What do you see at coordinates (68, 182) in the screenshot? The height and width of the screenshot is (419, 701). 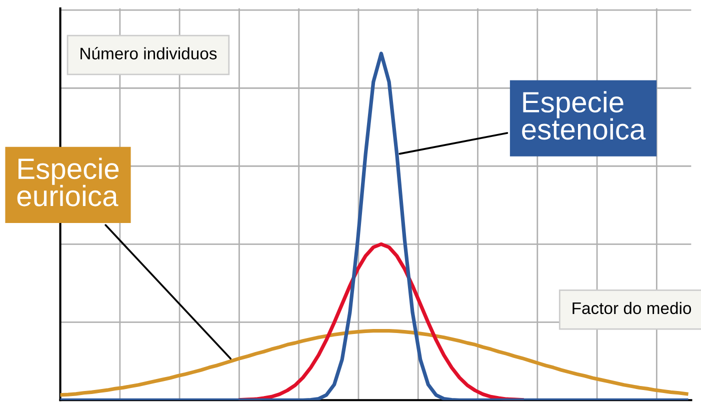 I see `text: Especie eurioica` at bounding box center [68, 182].